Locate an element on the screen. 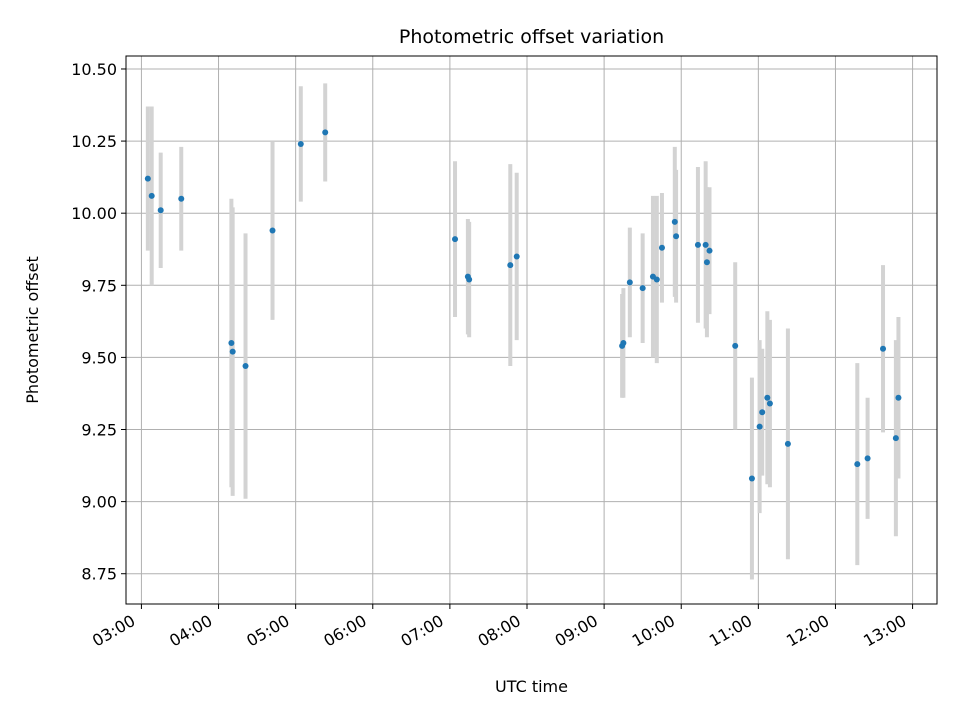  chart-title: Photometric offset variation is located at coordinates (531, 37).